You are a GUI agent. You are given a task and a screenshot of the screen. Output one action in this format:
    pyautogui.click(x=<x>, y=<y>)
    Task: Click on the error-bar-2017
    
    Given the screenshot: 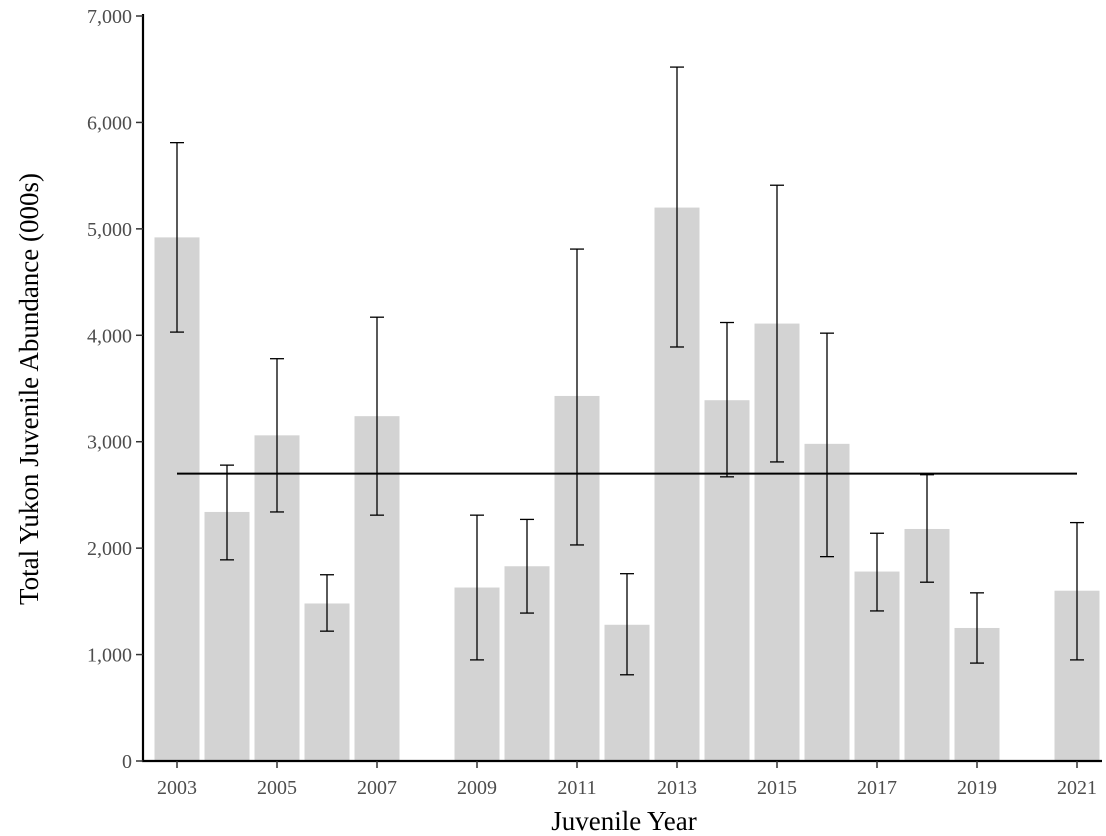 What is the action you would take?
    pyautogui.click(x=877, y=572)
    